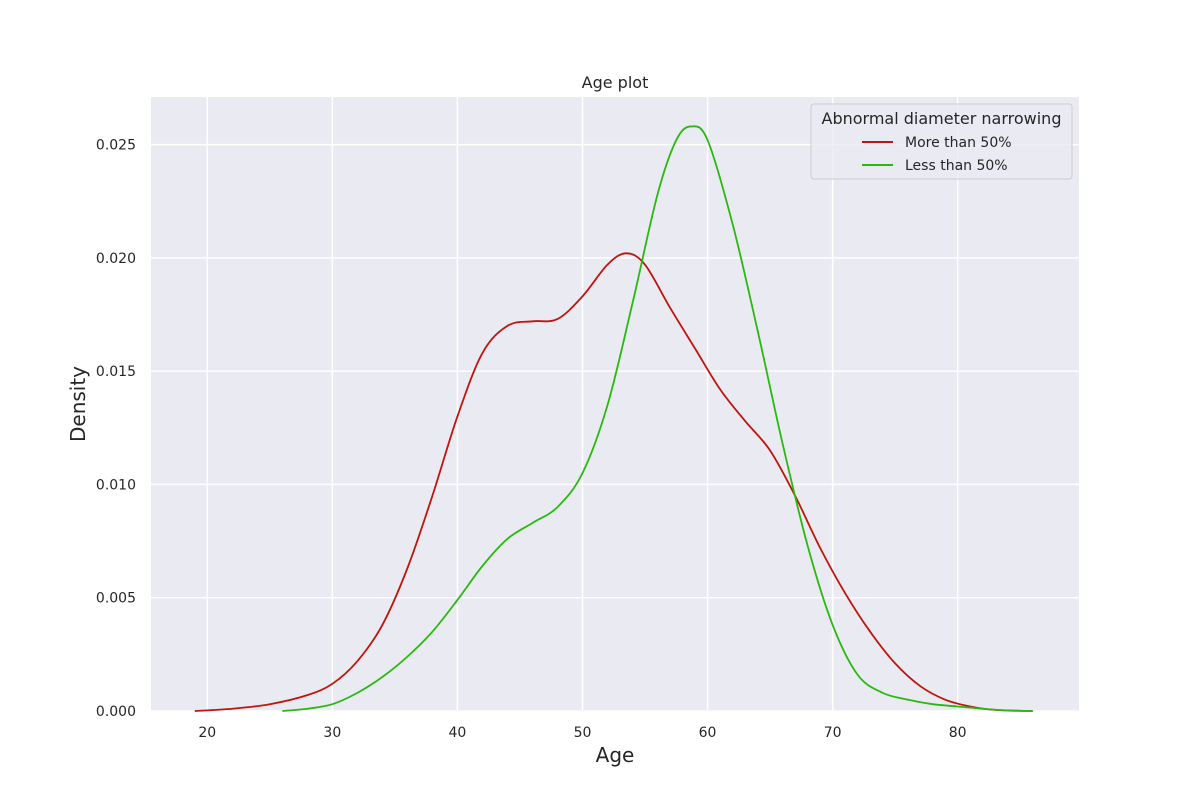 This screenshot has width=1200, height=800. I want to click on chart-title: Age plot, so click(615, 82).